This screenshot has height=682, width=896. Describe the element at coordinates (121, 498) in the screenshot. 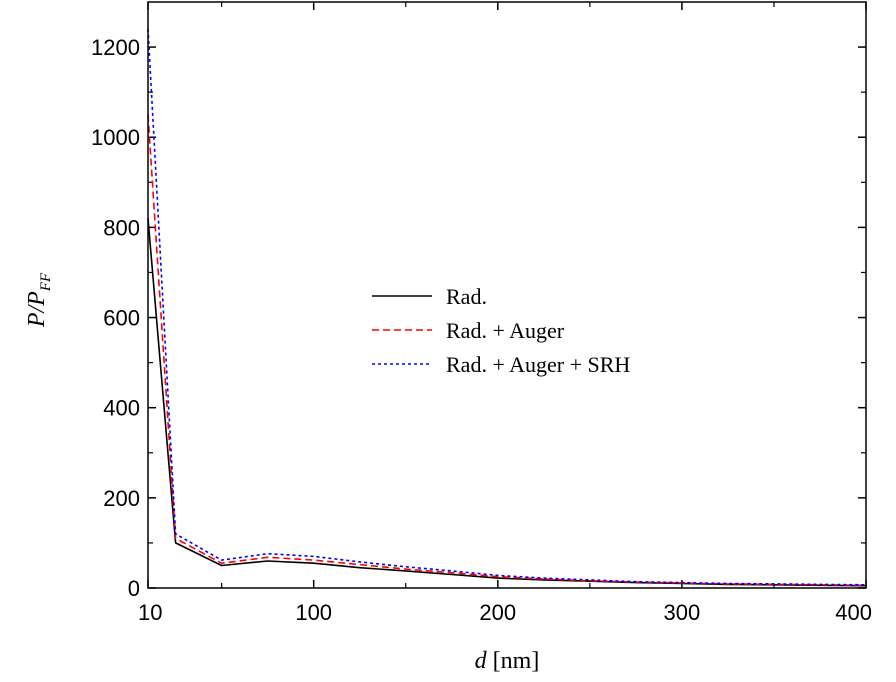

I see `y-tick-label: 200` at that location.